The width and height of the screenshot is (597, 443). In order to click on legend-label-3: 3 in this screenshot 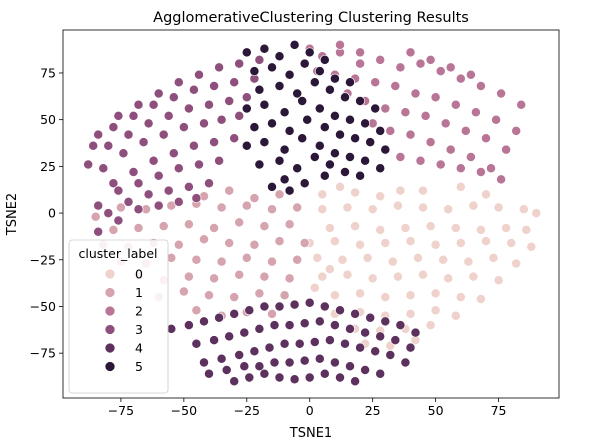, I will do `click(139, 329)`.